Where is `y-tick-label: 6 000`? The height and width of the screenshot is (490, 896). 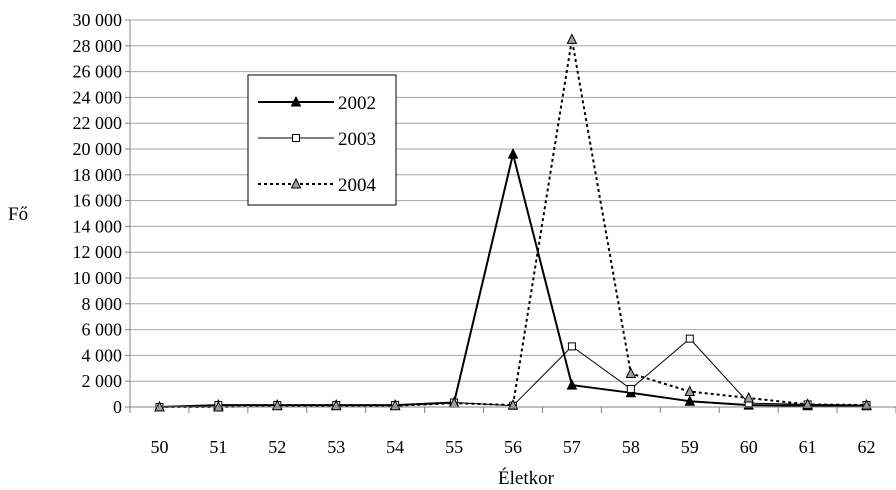 y-tick-label: 6 000 is located at coordinates (102, 330).